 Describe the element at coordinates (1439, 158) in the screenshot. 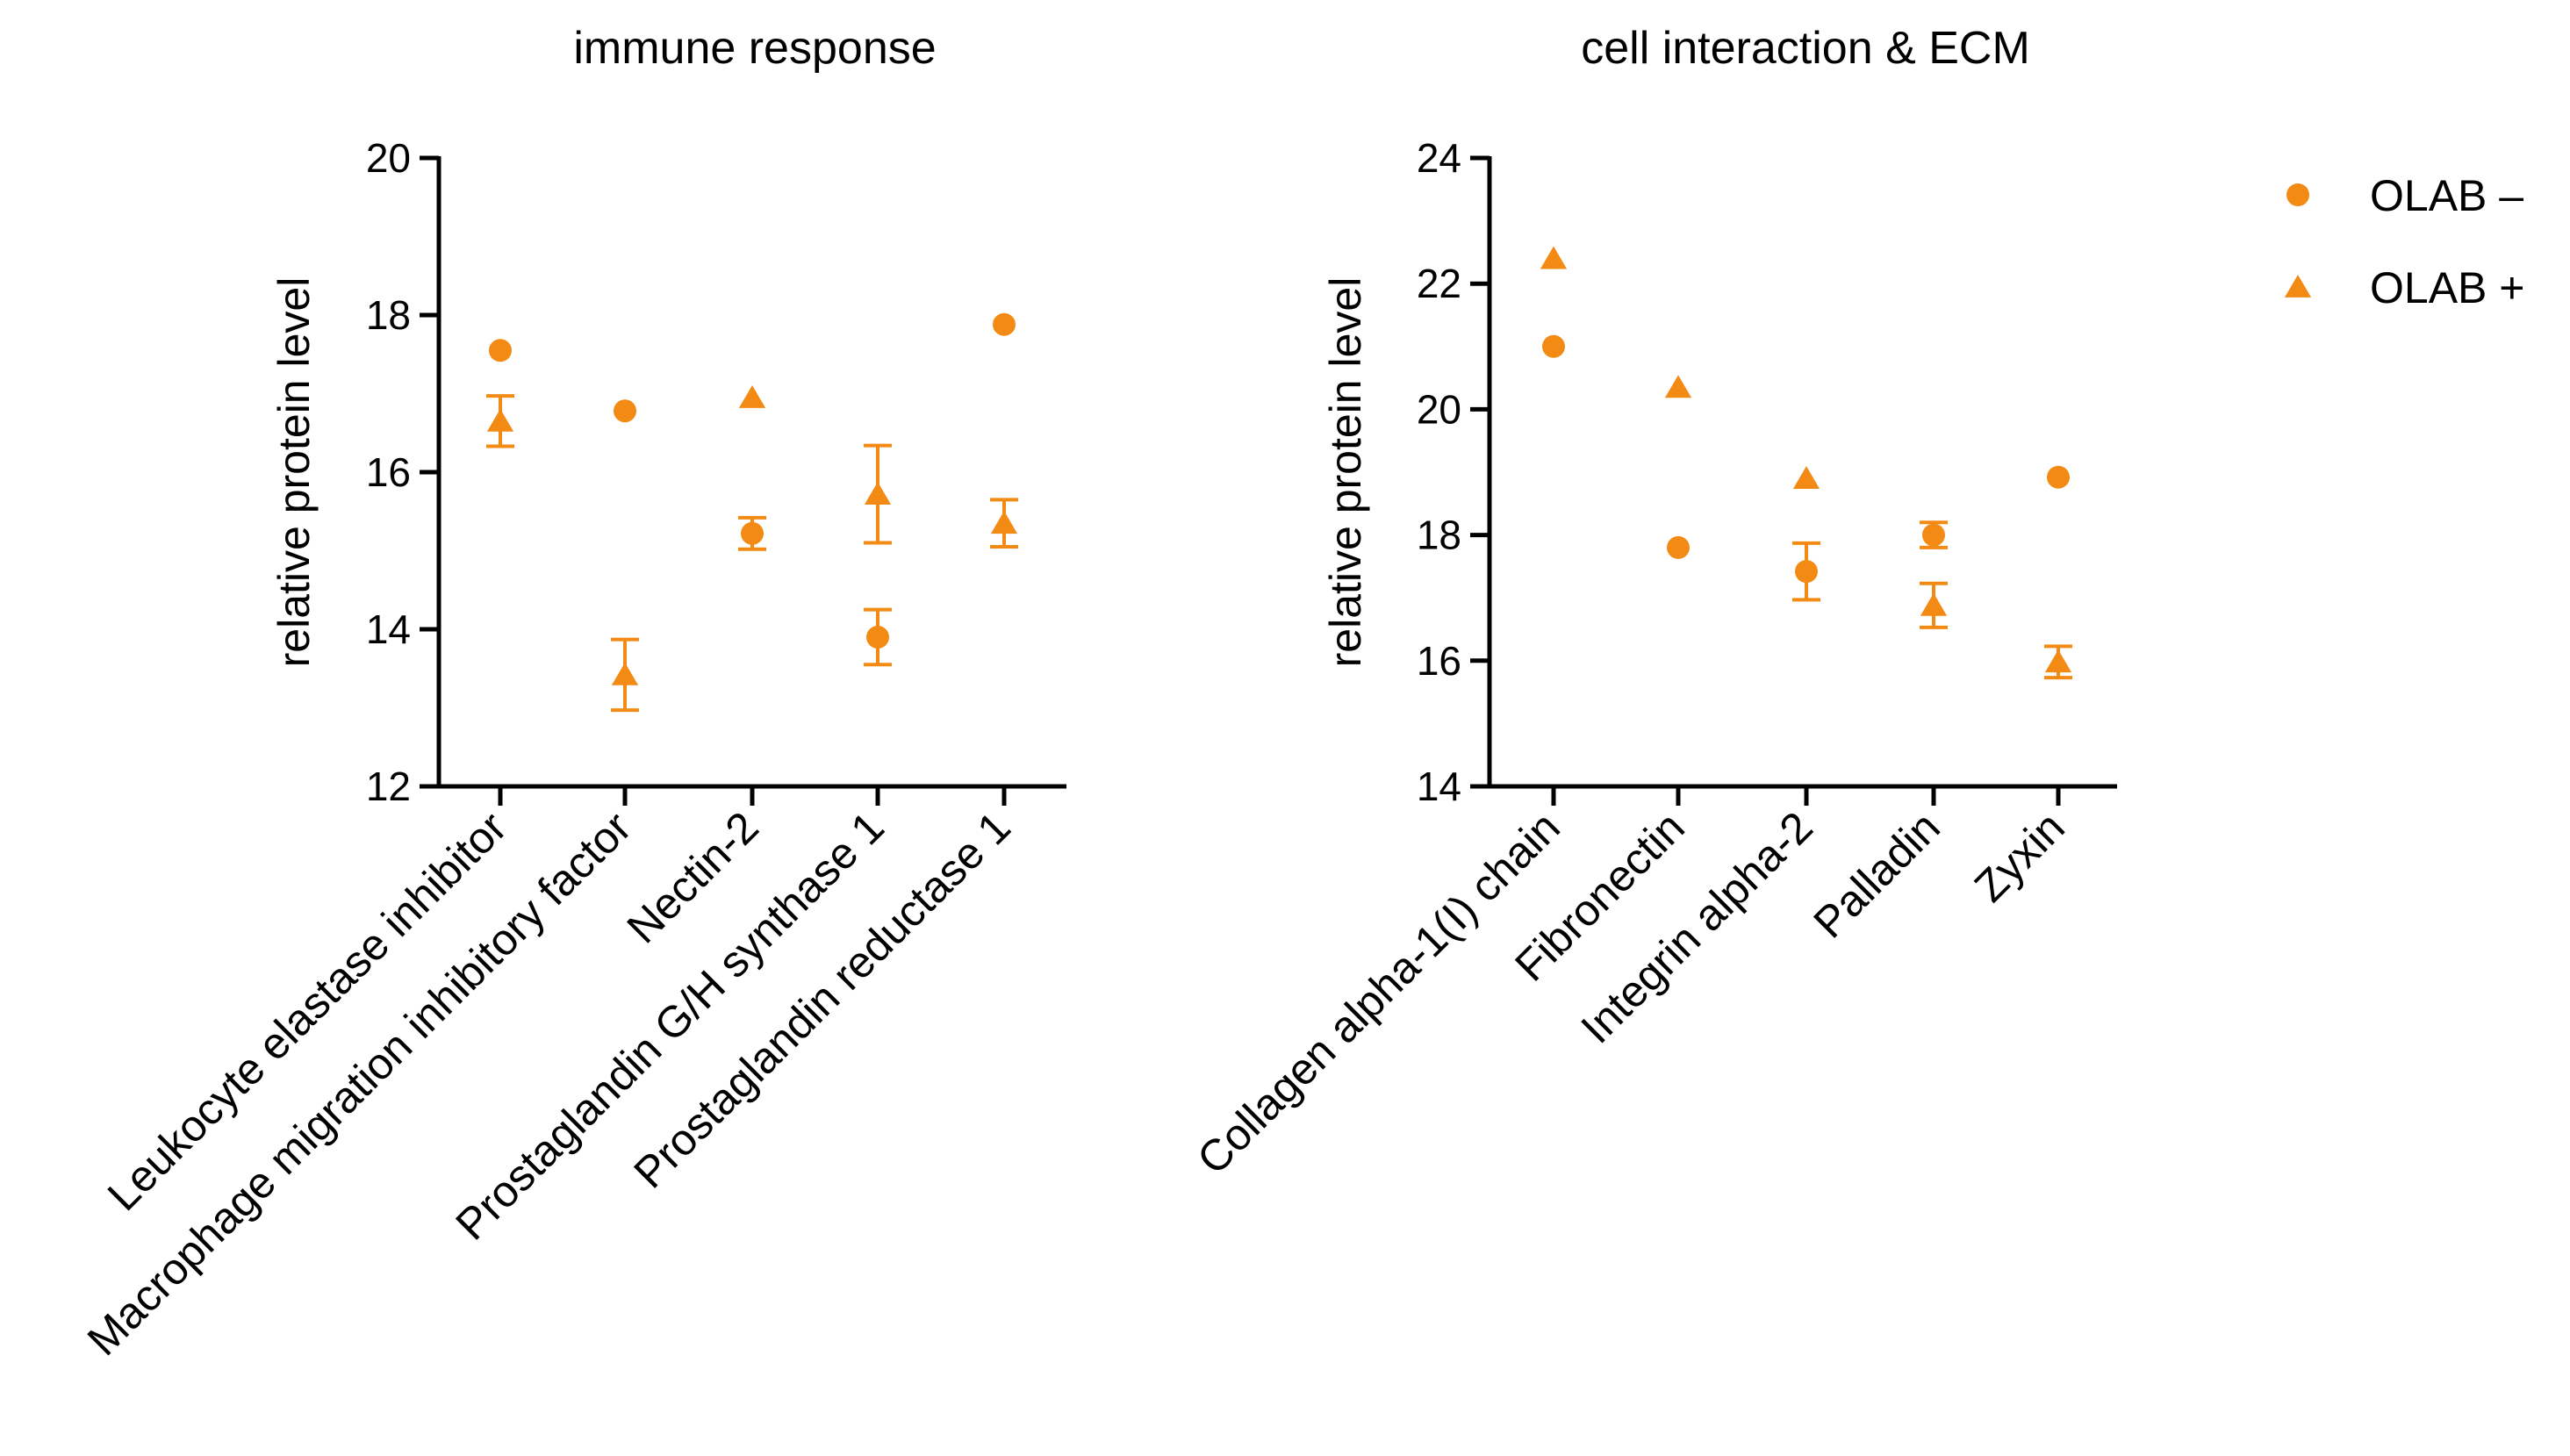

I see `y-tick-label: 24` at that location.